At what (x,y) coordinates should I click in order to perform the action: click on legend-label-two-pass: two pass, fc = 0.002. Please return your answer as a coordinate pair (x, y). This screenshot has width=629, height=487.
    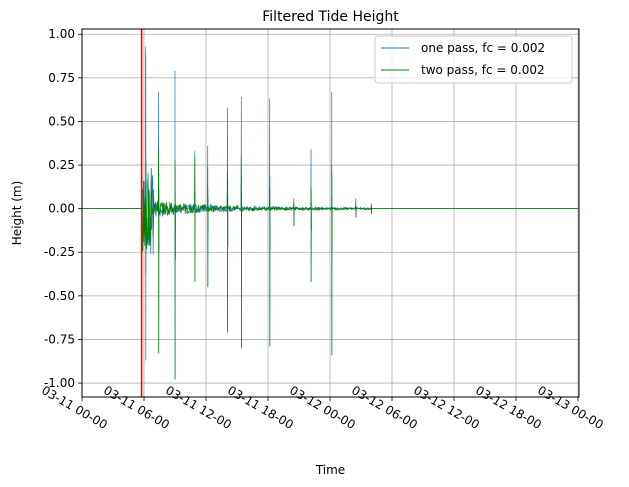
    Looking at the image, I should click on (483, 70).